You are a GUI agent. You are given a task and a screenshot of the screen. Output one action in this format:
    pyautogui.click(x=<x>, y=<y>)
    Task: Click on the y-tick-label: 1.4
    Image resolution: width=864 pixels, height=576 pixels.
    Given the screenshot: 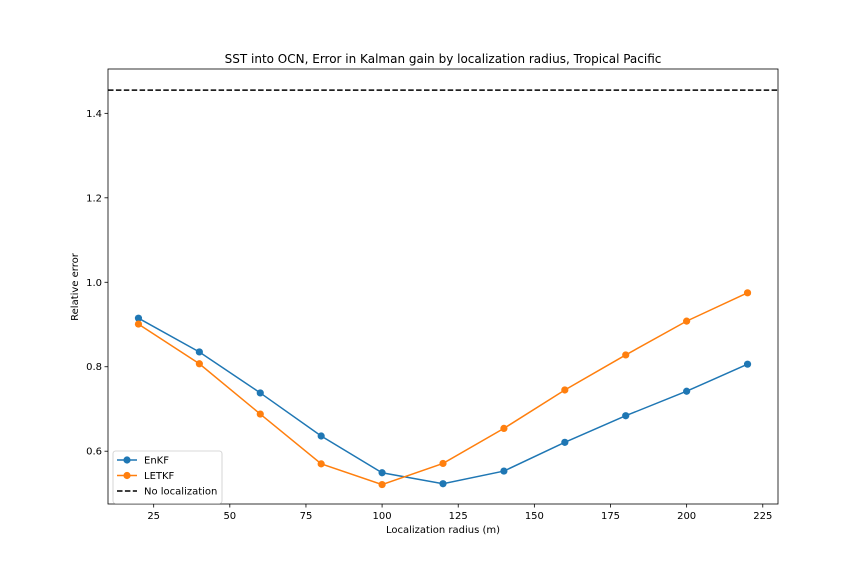 What is the action you would take?
    pyautogui.click(x=94, y=114)
    